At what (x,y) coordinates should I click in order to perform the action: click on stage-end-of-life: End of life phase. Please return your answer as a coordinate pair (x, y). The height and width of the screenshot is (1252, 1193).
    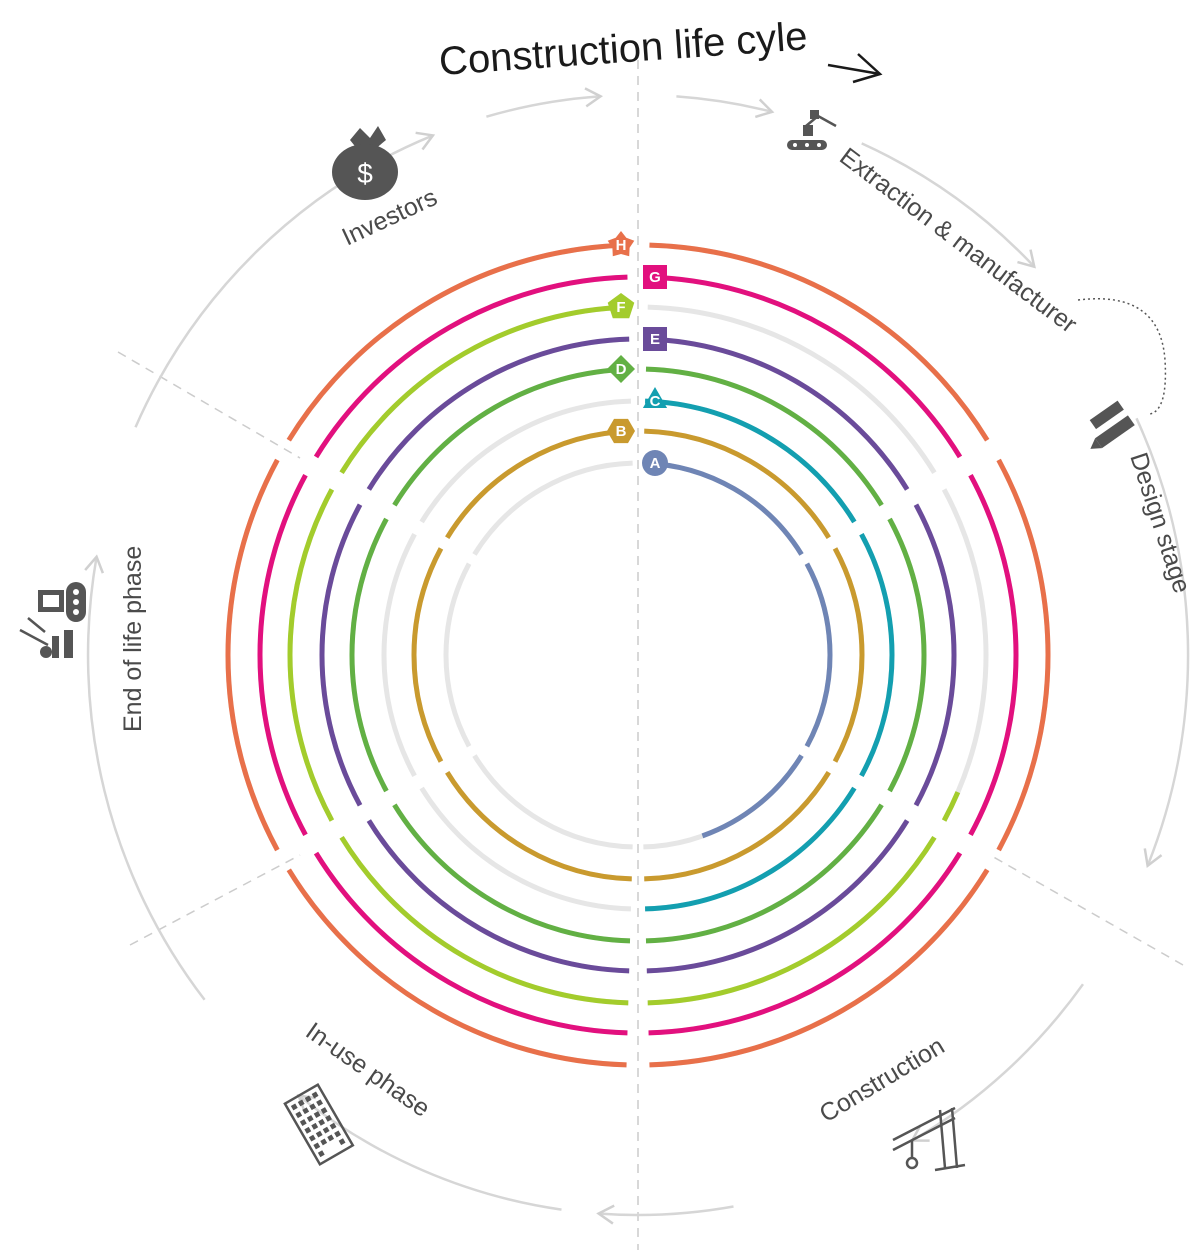
    Looking at the image, I should click on (83, 639).